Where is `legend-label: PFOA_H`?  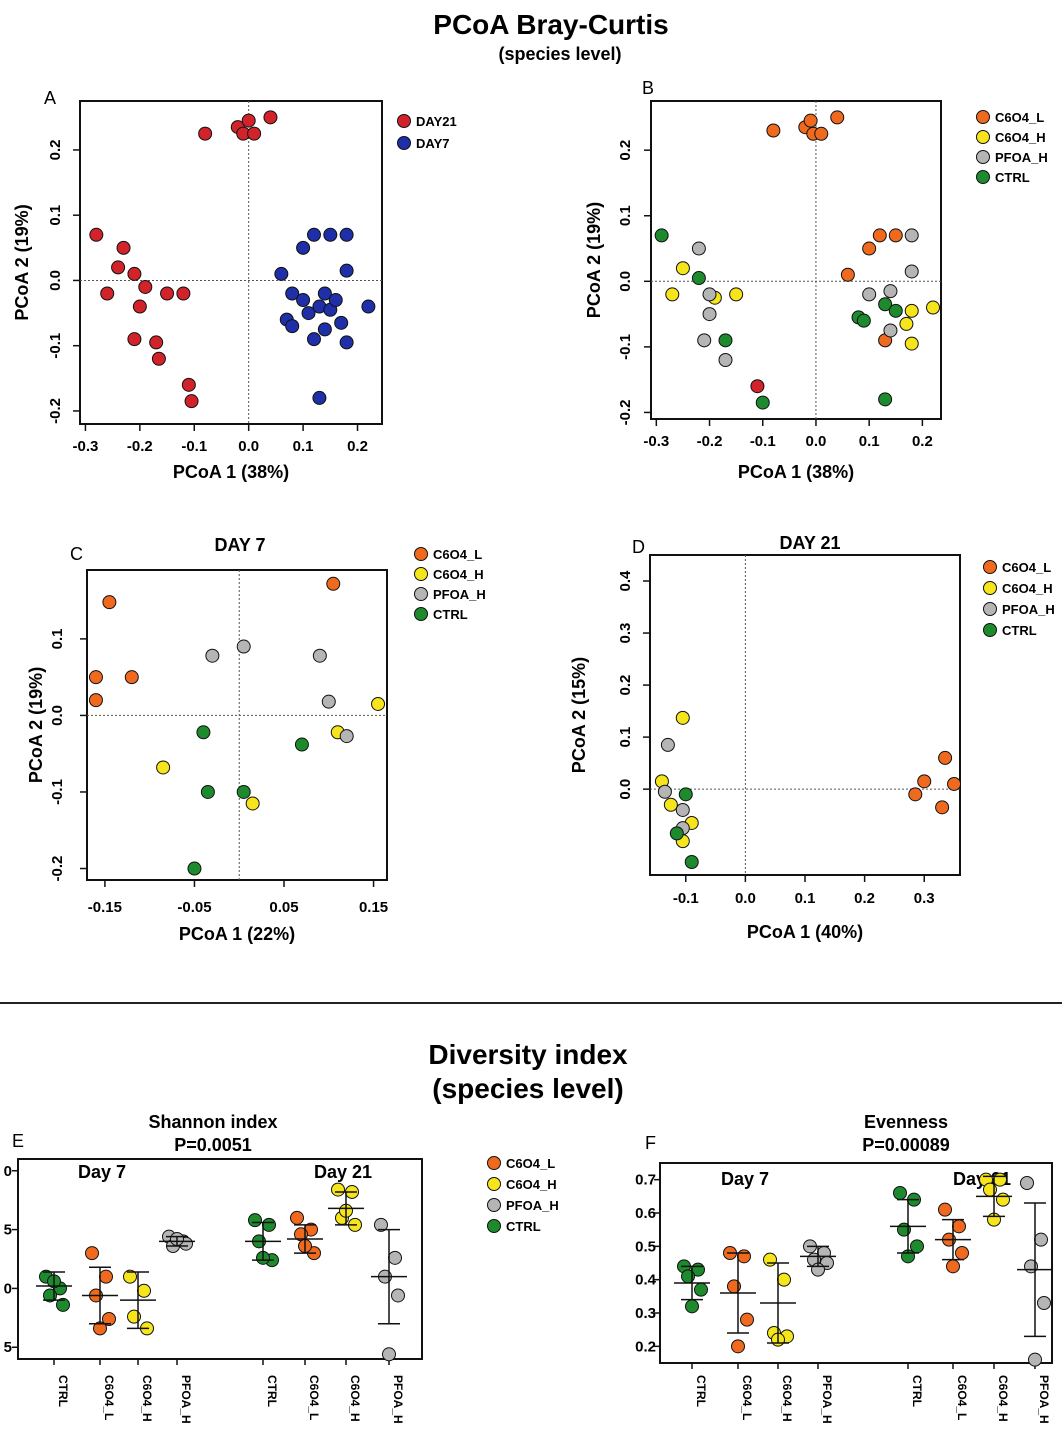 legend-label: PFOA_H is located at coordinates (1028, 609).